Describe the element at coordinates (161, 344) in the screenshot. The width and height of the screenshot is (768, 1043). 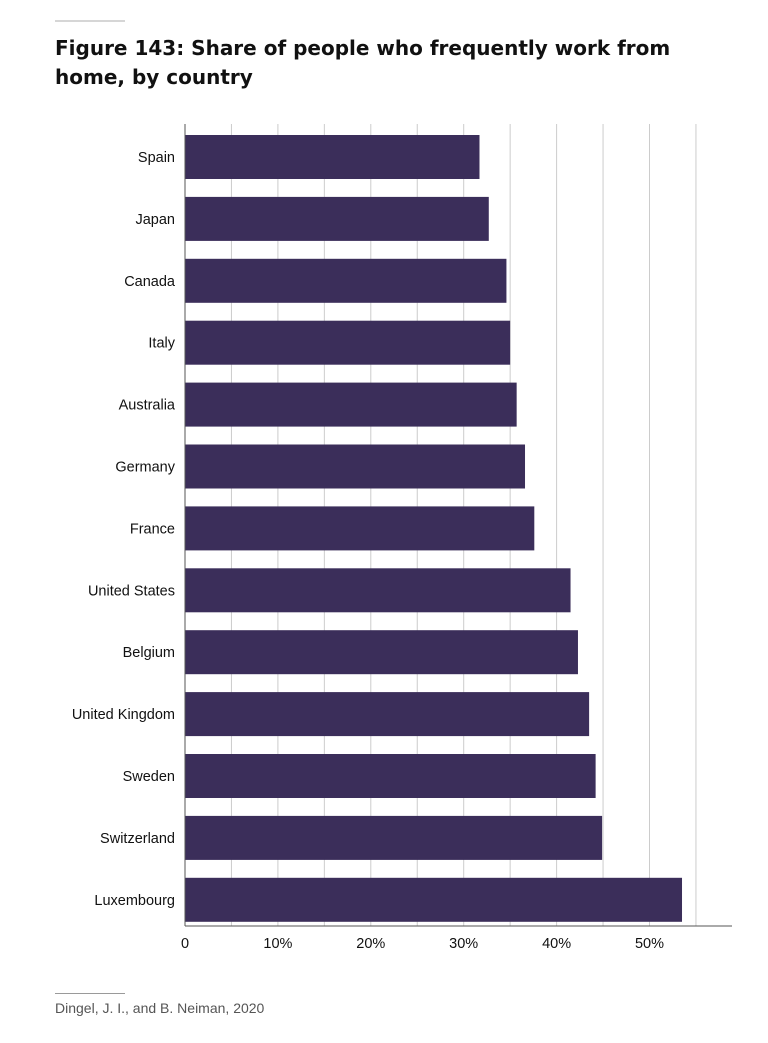
I see `category-label: Italy` at that location.